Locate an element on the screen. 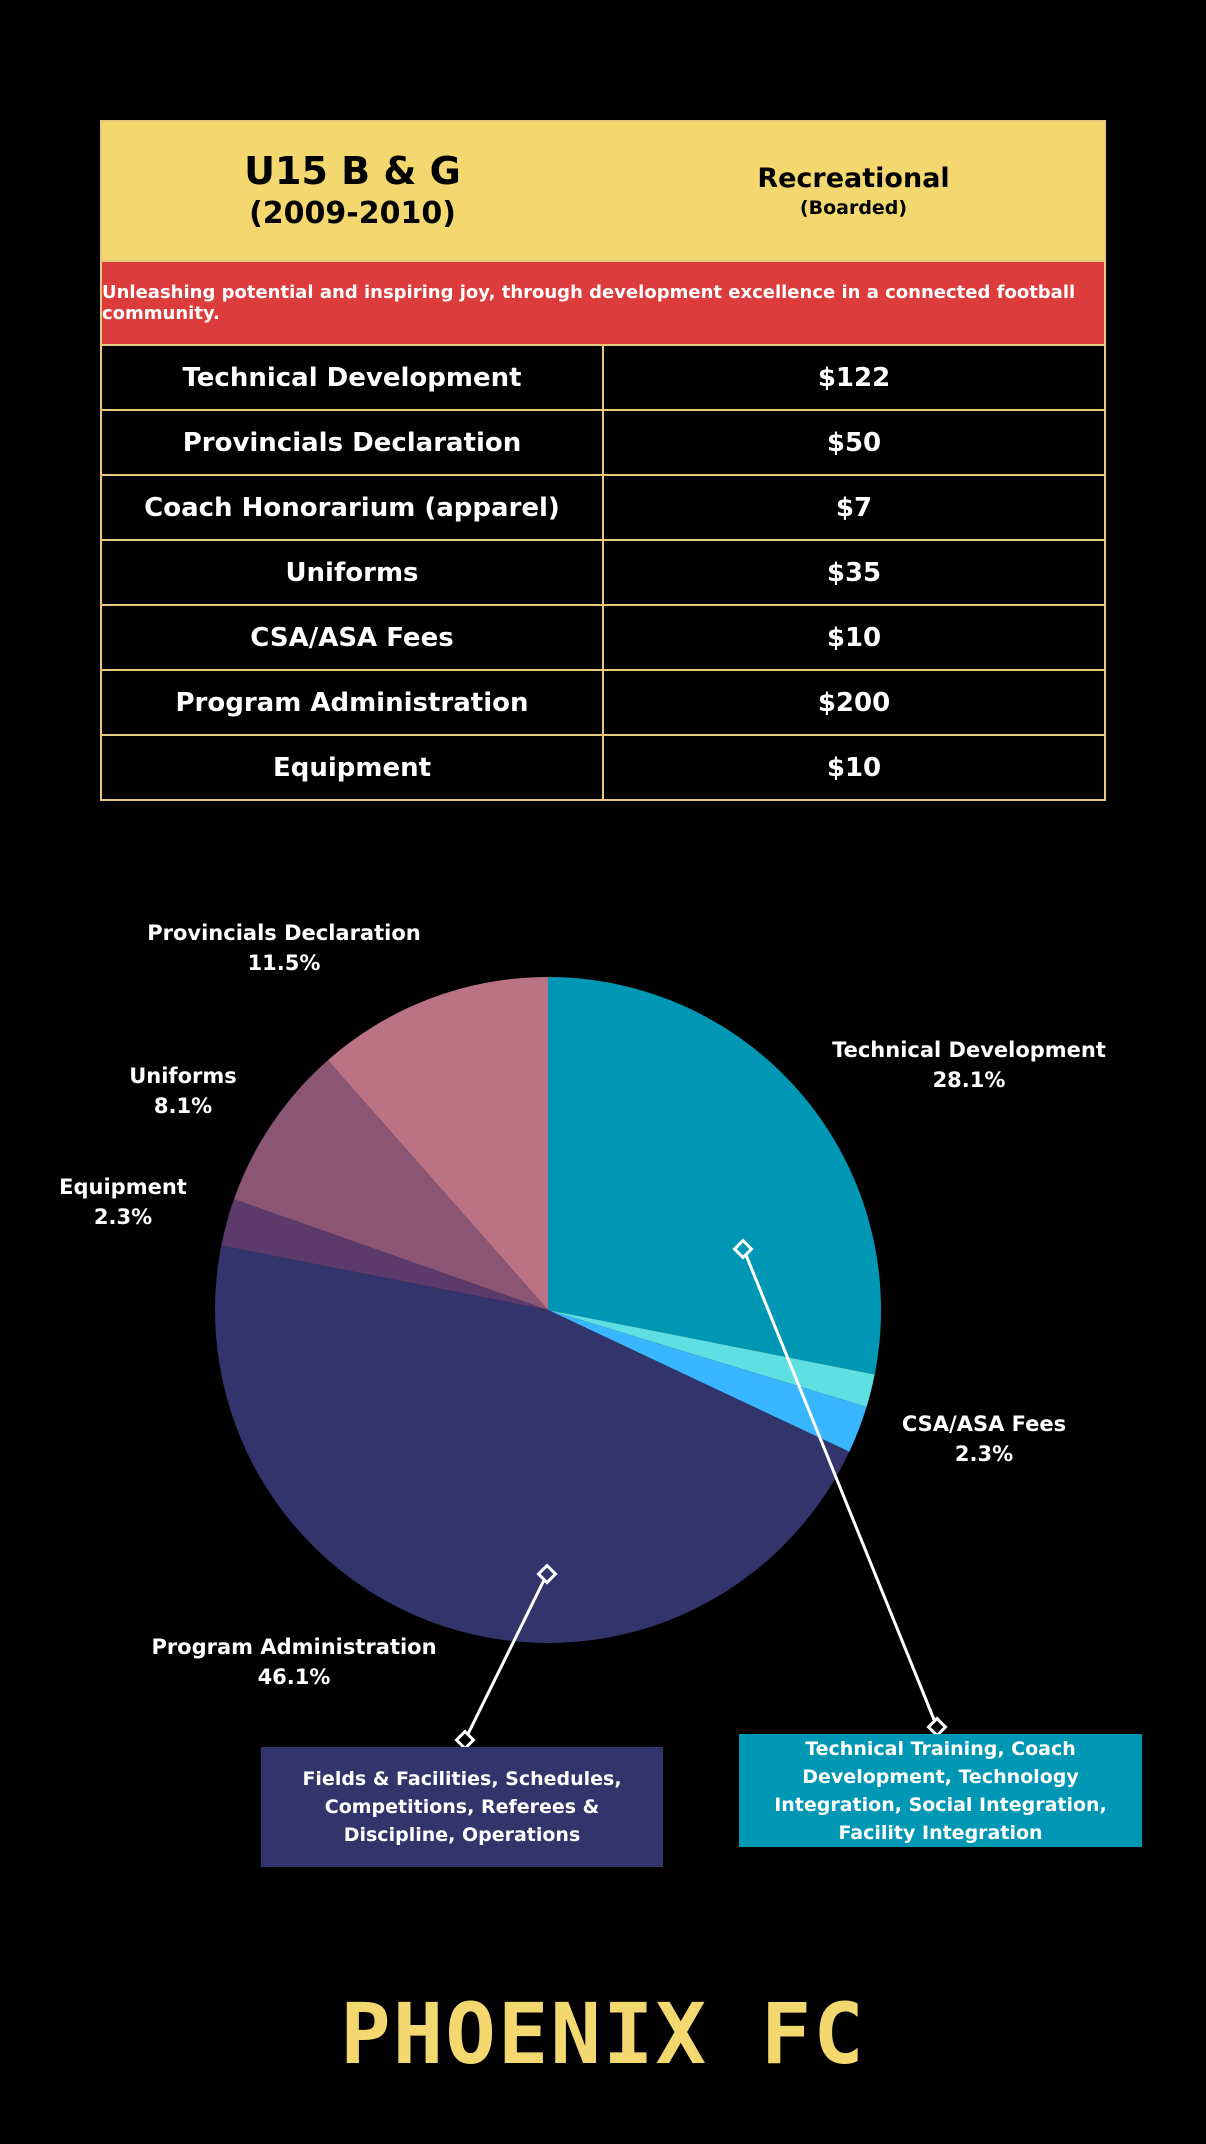  table-row: Provincials Declaration $50 is located at coordinates (603, 442).